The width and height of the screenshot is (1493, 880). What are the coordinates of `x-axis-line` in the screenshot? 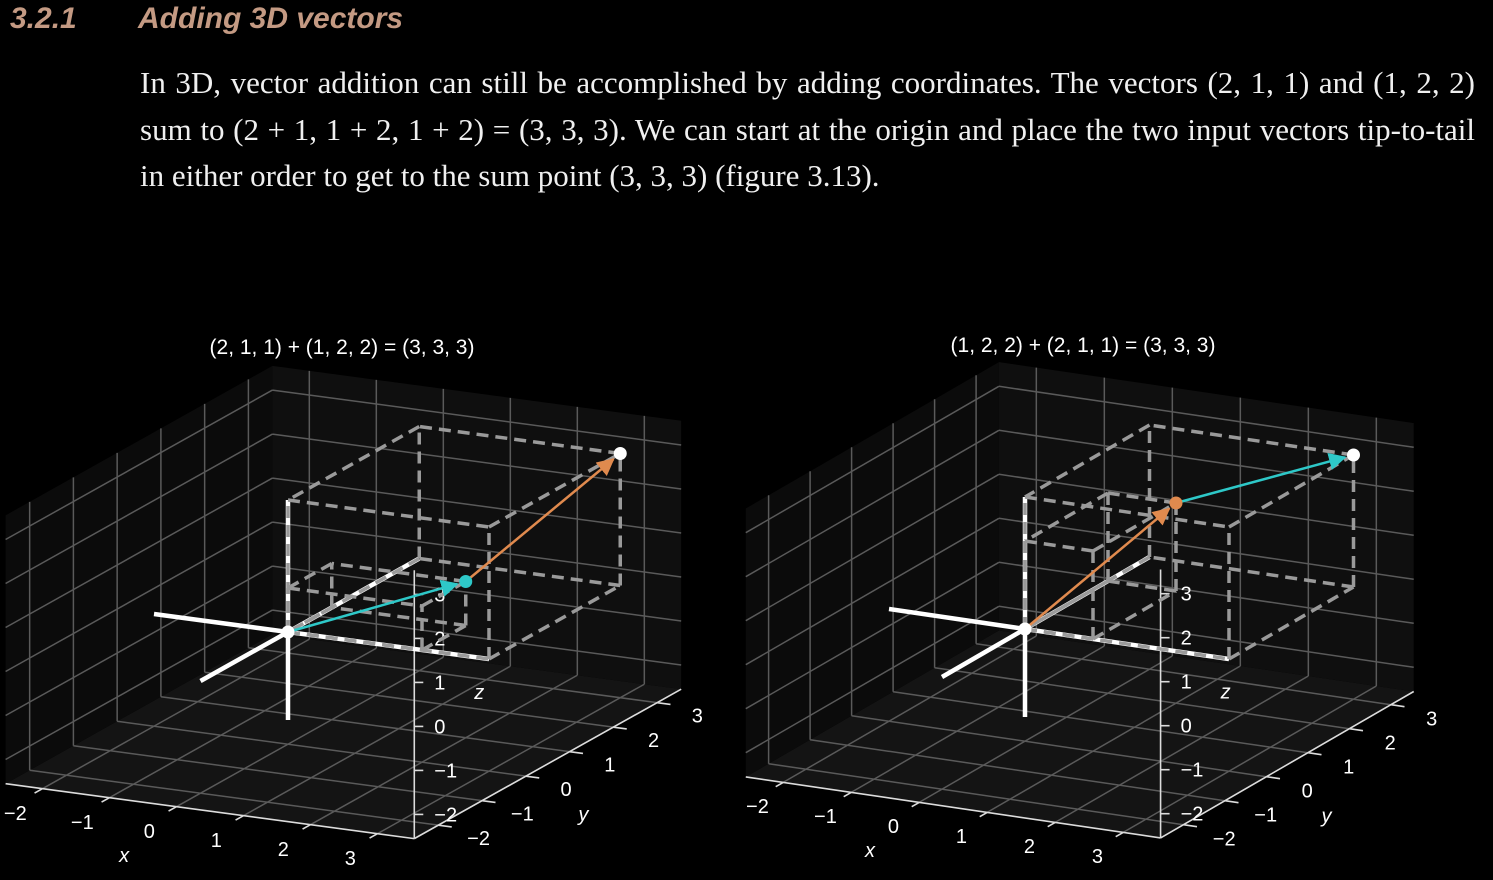 It's located at (210, 811).